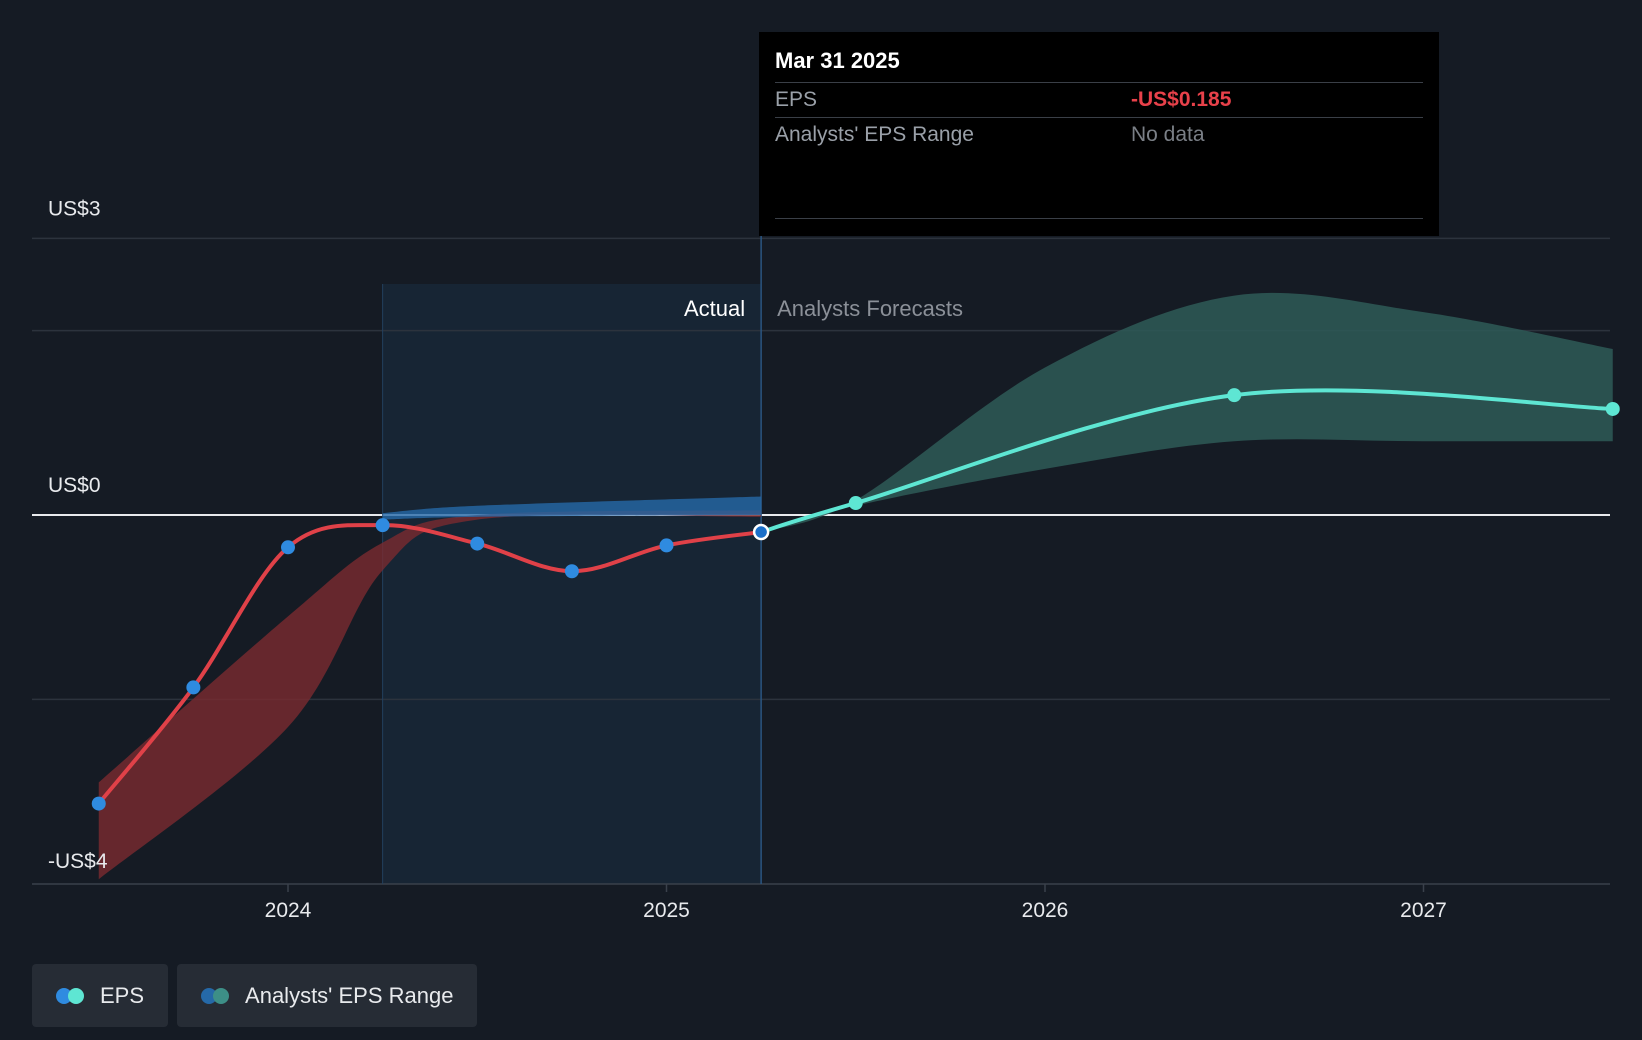 This screenshot has width=1642, height=1040. I want to click on tooltip-row-range: Analysts' EPS Range No data, so click(1099, 134).